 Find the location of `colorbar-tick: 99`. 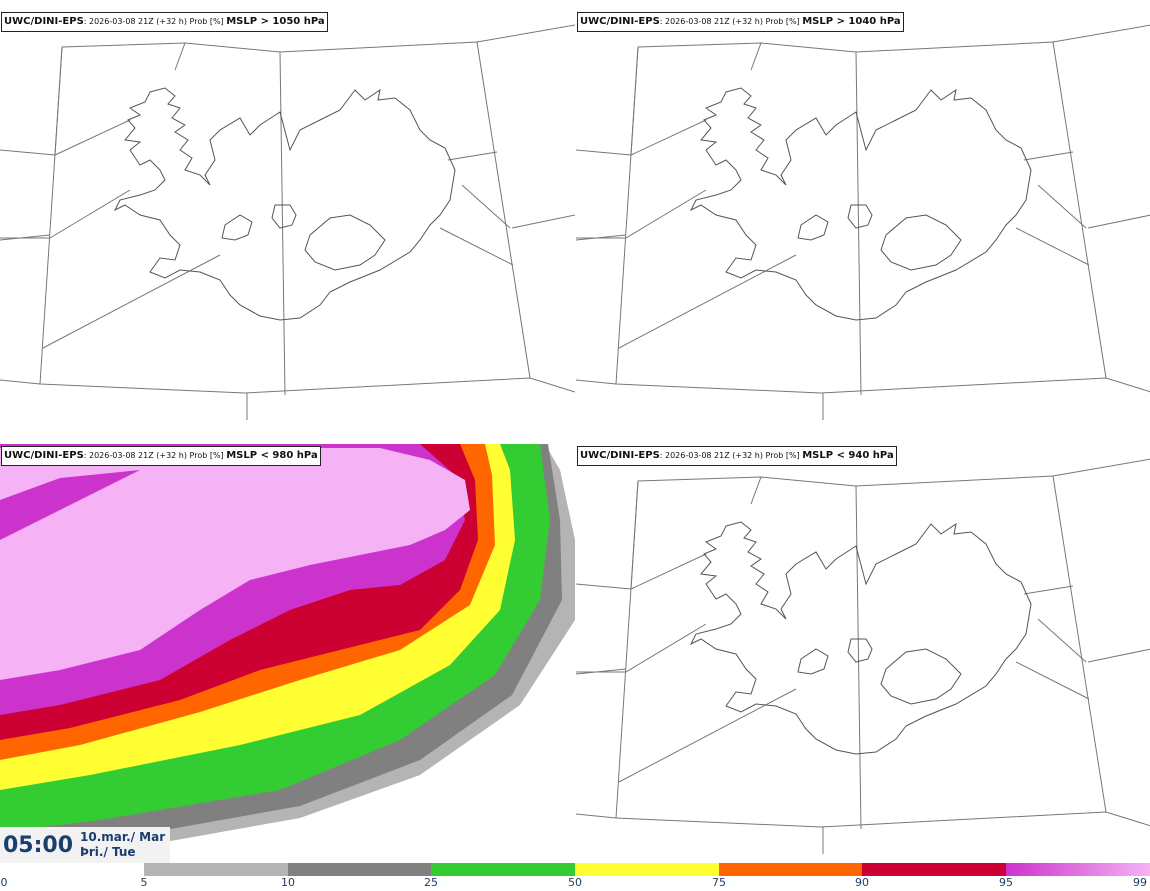

colorbar-tick: 99 is located at coordinates (1140, 882).